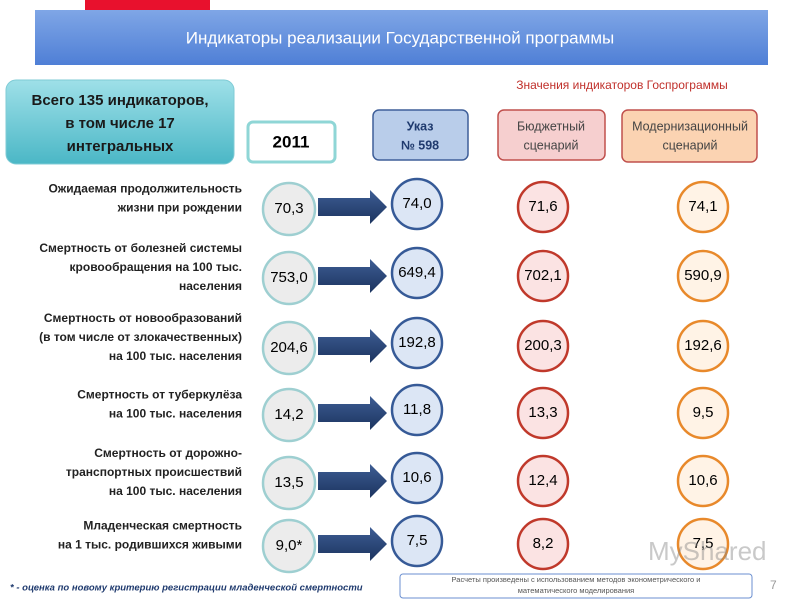 The width and height of the screenshot is (800, 605). Describe the element at coordinates (143, 318) in the screenshot. I see `row-label: Смертность от новообразований` at that location.